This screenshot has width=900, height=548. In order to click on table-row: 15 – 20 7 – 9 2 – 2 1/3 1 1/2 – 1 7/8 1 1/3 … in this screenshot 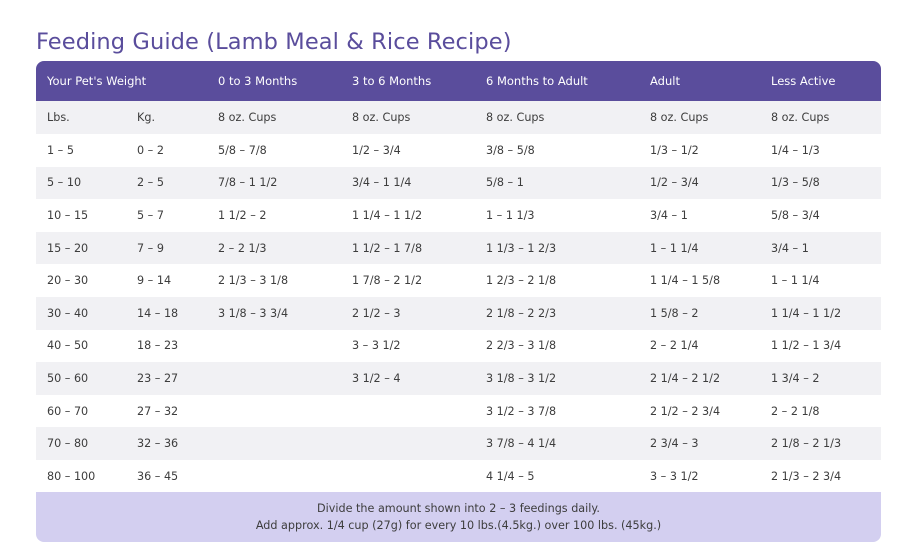, I will do `click(458, 248)`.